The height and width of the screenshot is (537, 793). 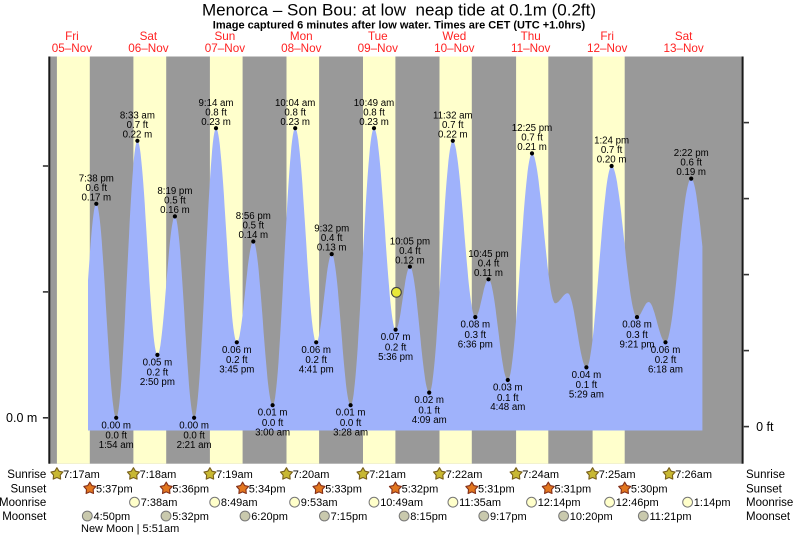 I want to click on svg-text: 0.19 m, so click(x=691, y=172).